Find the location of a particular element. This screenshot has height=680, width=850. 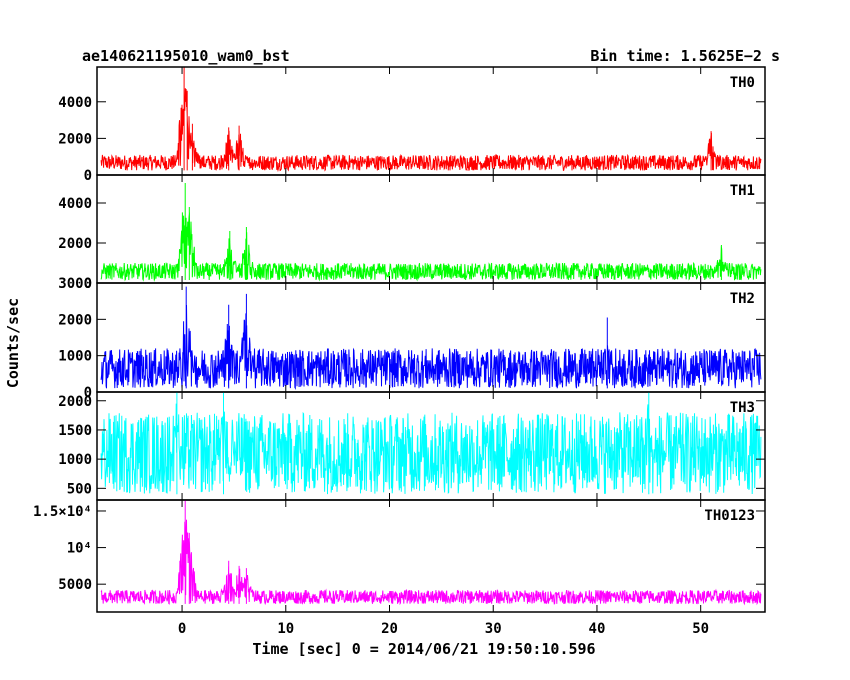

y-tick-label: 500 is located at coordinates (79, 489).